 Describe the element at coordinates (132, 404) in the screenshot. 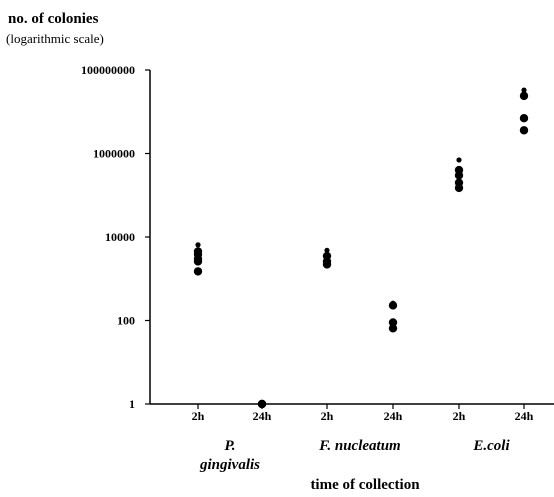

I see `y-tick-label: 1` at that location.